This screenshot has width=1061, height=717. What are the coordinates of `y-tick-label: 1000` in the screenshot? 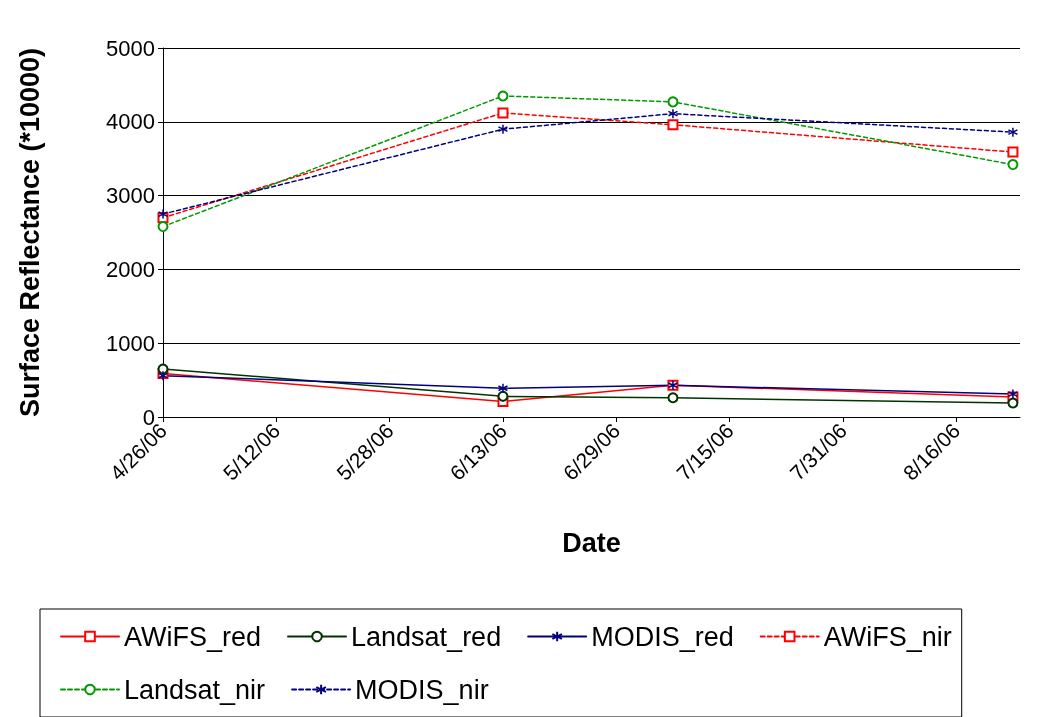 It's located at (130, 343).